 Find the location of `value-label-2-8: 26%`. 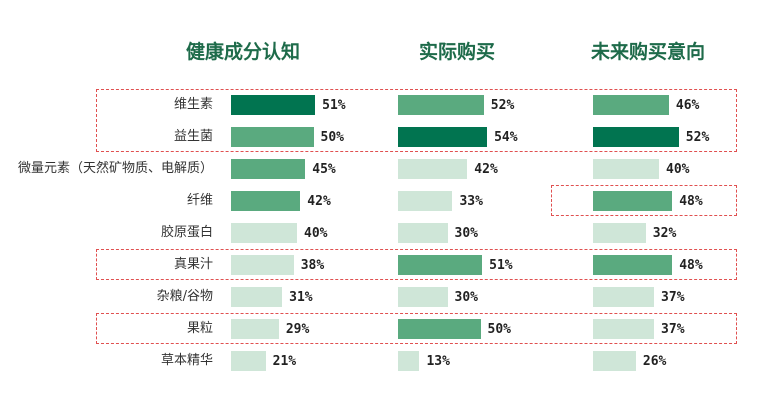

value-label-2-8: 26% is located at coordinates (654, 361).